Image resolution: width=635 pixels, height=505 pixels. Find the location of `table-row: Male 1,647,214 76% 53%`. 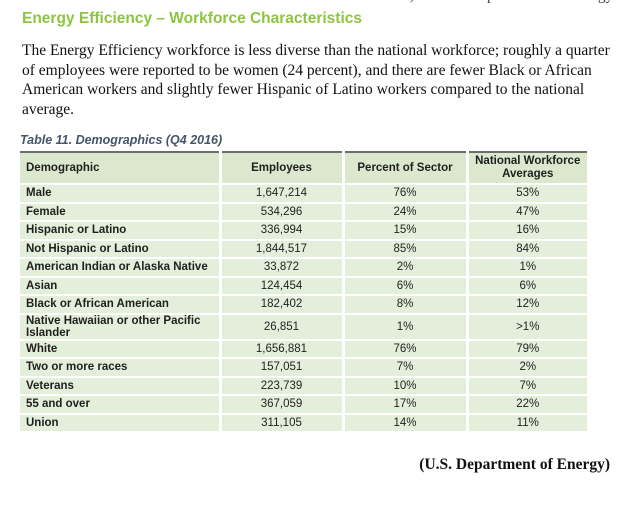

table-row: Male 1,647,214 76% 53% is located at coordinates (303, 194).